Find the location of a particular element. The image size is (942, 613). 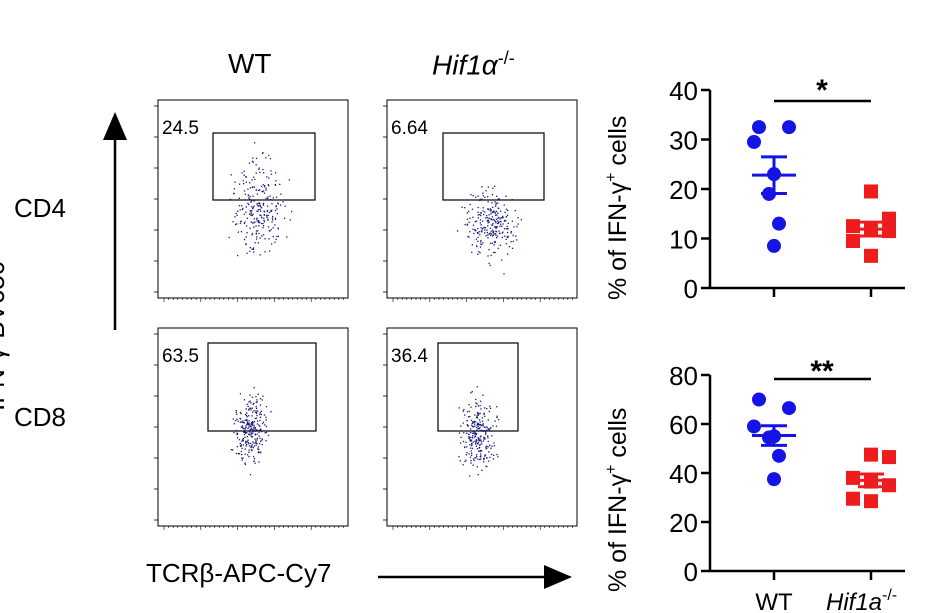

chart1-wt-point is located at coordinates (774, 245).